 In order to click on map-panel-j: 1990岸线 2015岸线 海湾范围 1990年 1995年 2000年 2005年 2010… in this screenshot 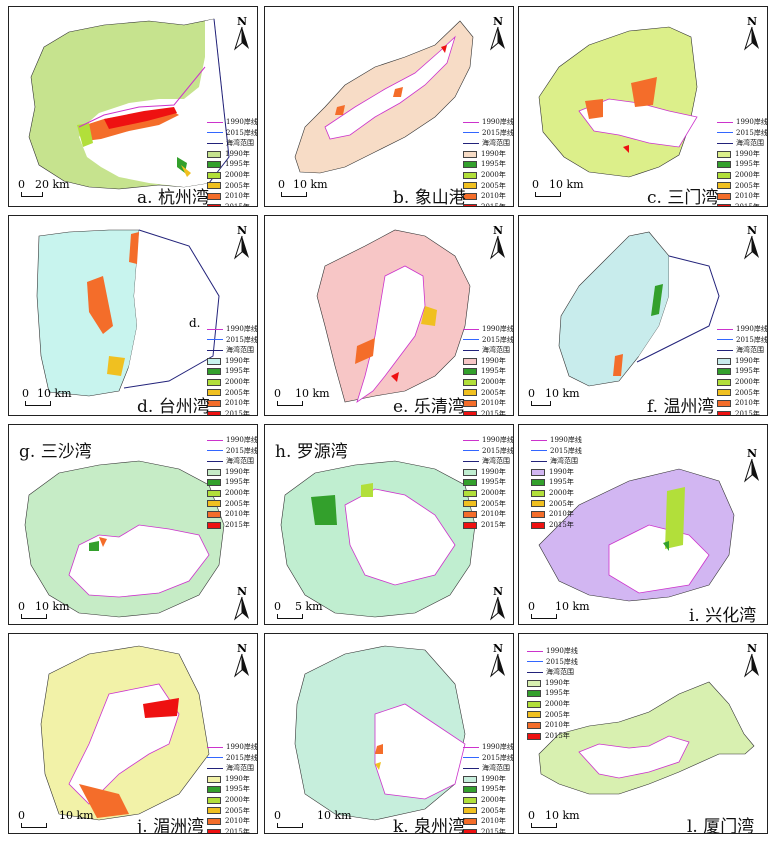, I will do `click(133, 733)`.